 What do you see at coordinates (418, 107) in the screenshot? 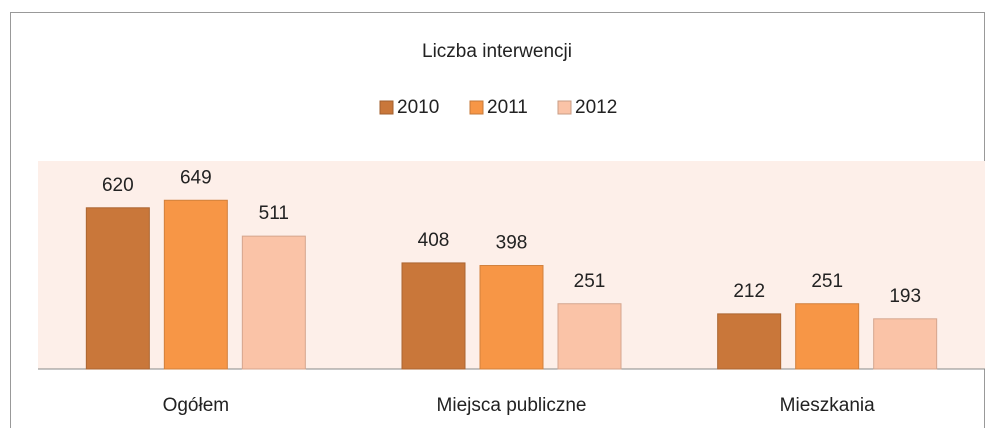
I see `legend-label: 2010` at bounding box center [418, 107].